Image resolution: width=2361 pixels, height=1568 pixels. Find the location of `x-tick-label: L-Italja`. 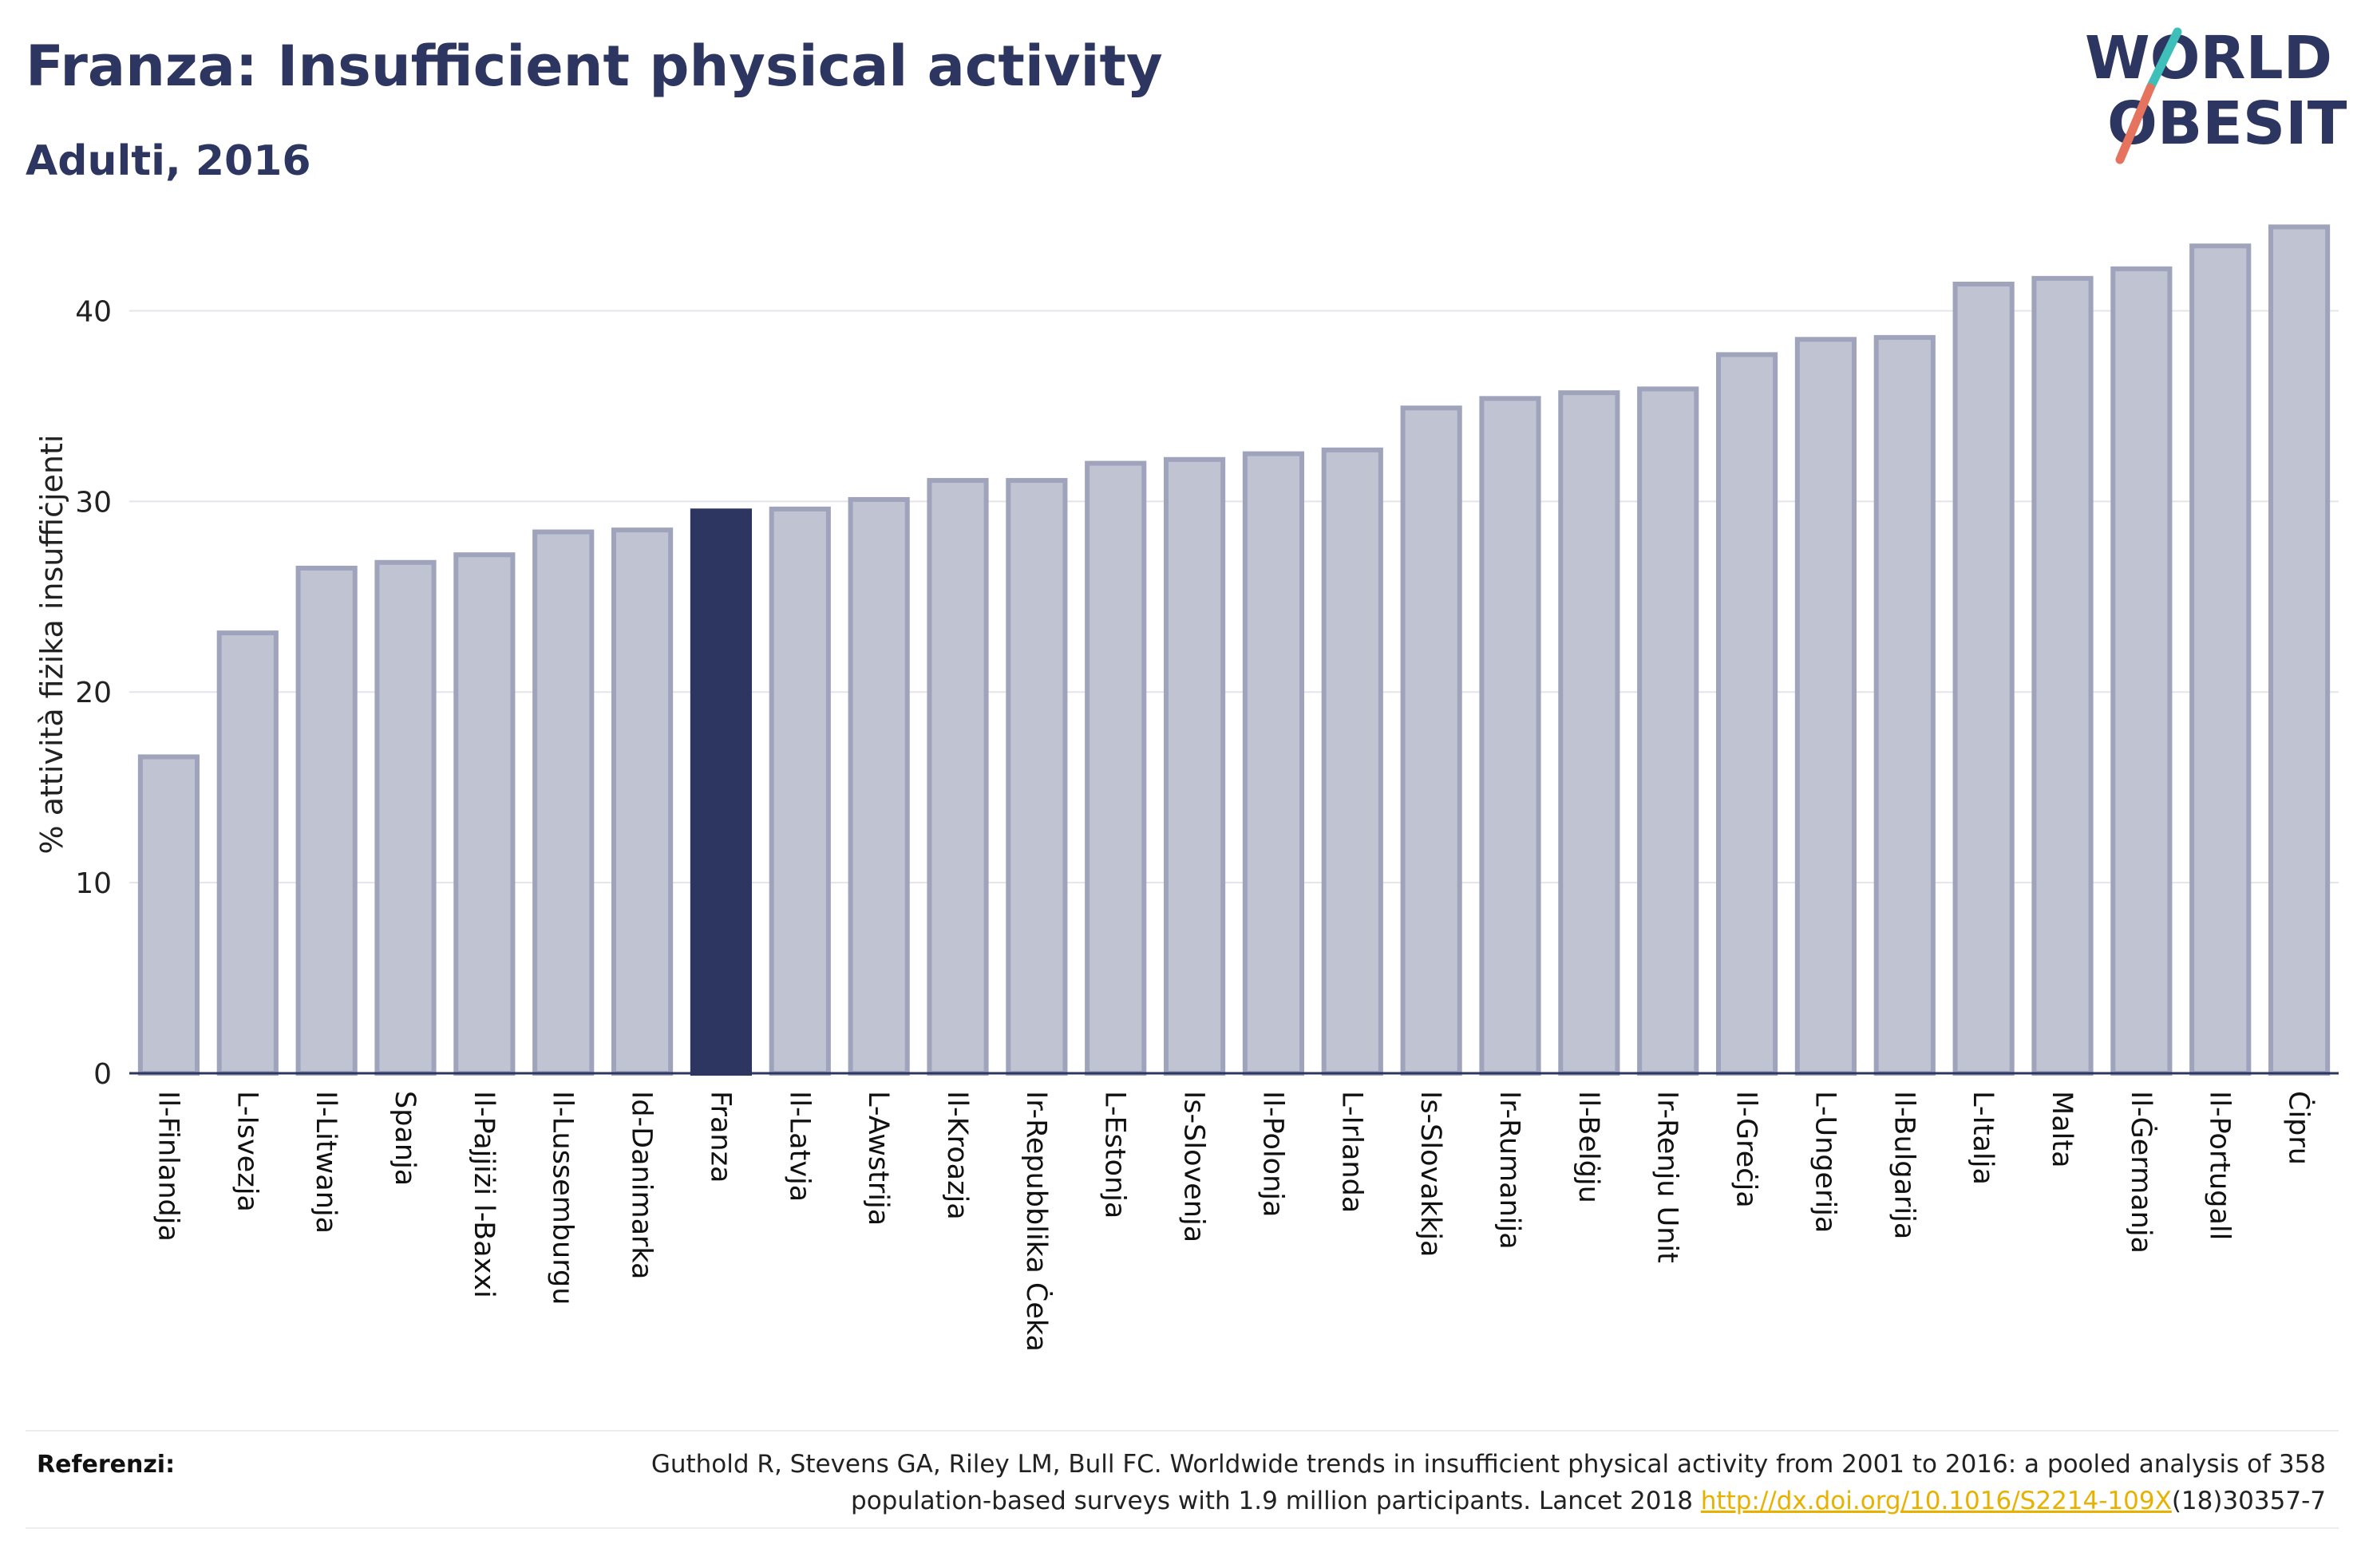

x-tick-label: L-Italja is located at coordinates (1983, 1138).